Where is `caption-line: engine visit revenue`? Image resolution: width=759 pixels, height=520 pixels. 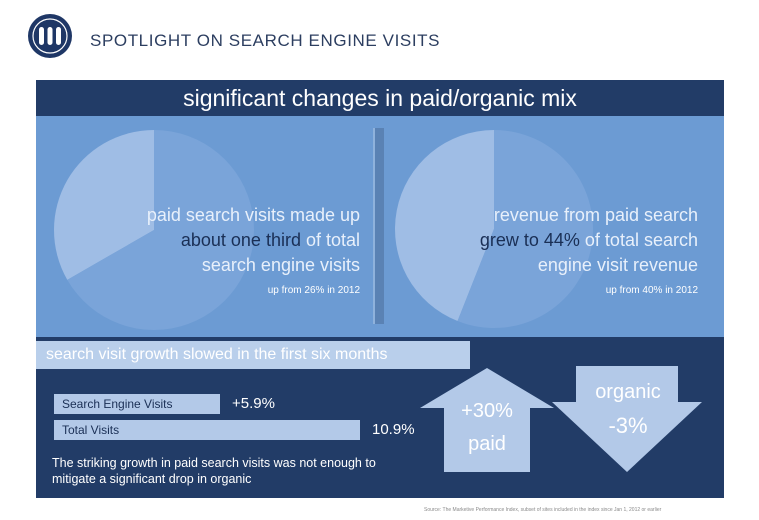
caption-line: engine visit revenue is located at coordinates (617, 265).